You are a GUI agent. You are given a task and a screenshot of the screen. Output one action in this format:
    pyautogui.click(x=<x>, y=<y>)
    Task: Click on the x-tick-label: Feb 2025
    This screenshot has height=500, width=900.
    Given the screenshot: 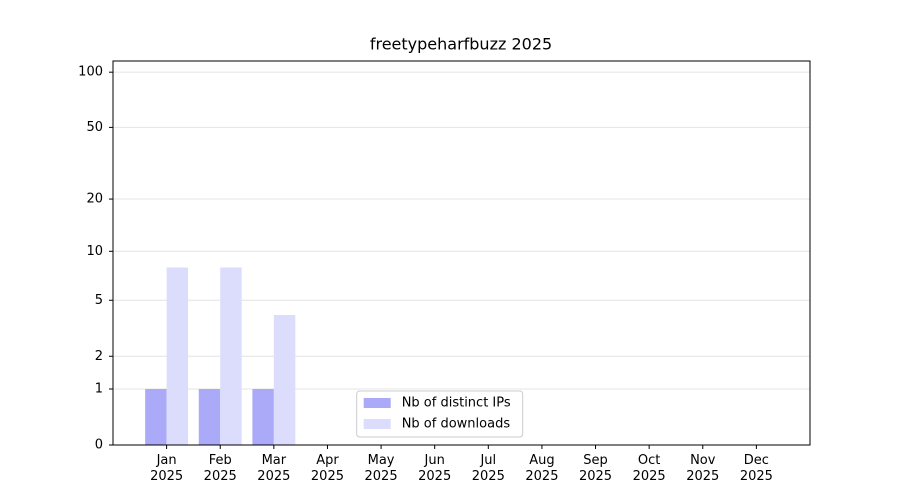 What is the action you would take?
    pyautogui.click(x=220, y=468)
    